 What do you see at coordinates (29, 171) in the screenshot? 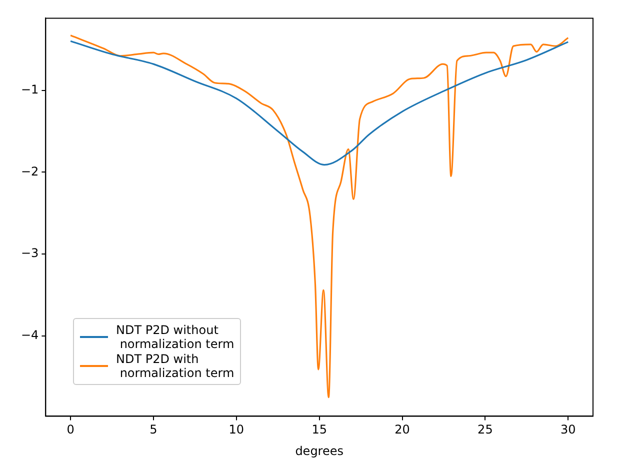
I see `y-tick-label: −2` at bounding box center [29, 171].